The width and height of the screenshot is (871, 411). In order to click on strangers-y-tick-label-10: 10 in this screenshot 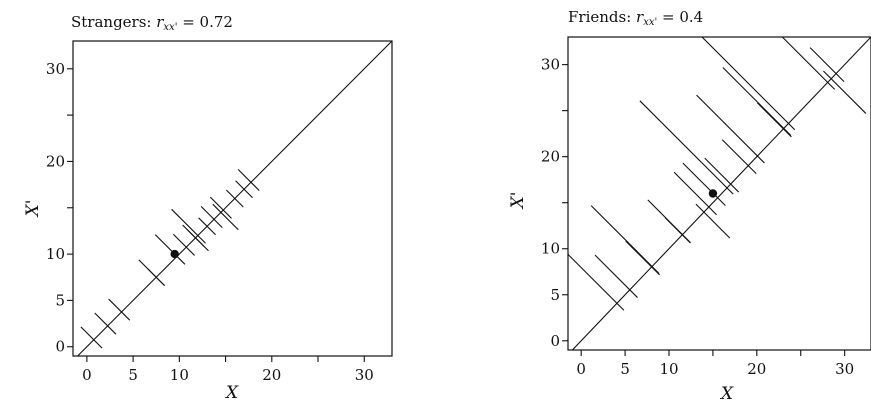, I will do `click(55, 254)`.